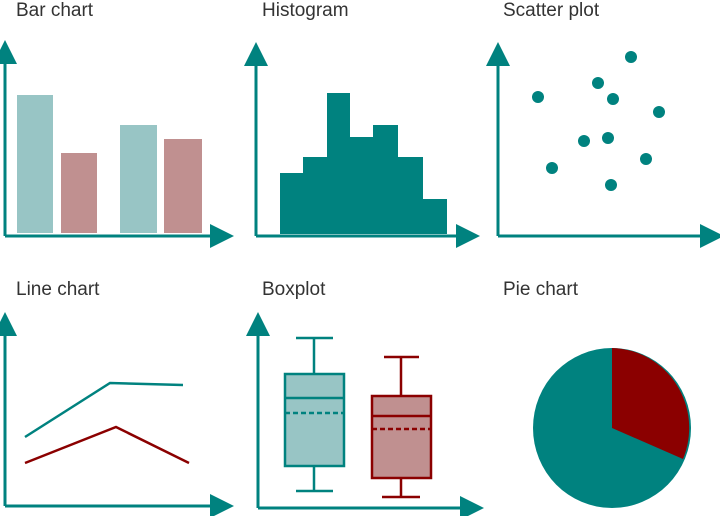  I want to click on teal-box, so click(314, 414).